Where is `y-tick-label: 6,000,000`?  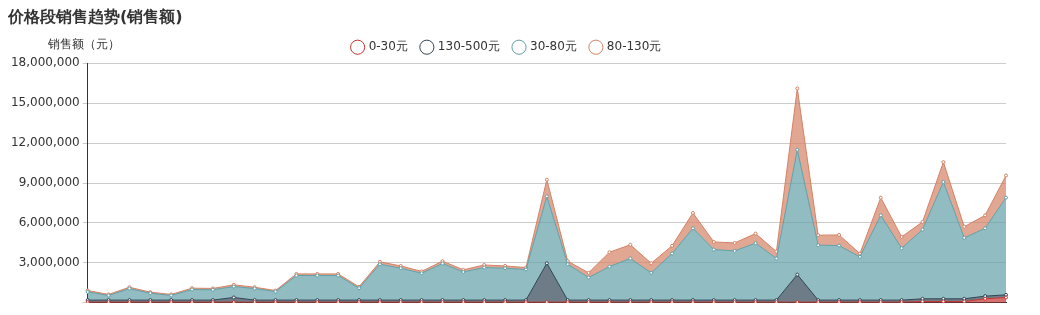
y-tick-label: 6,000,000 is located at coordinates (49, 222).